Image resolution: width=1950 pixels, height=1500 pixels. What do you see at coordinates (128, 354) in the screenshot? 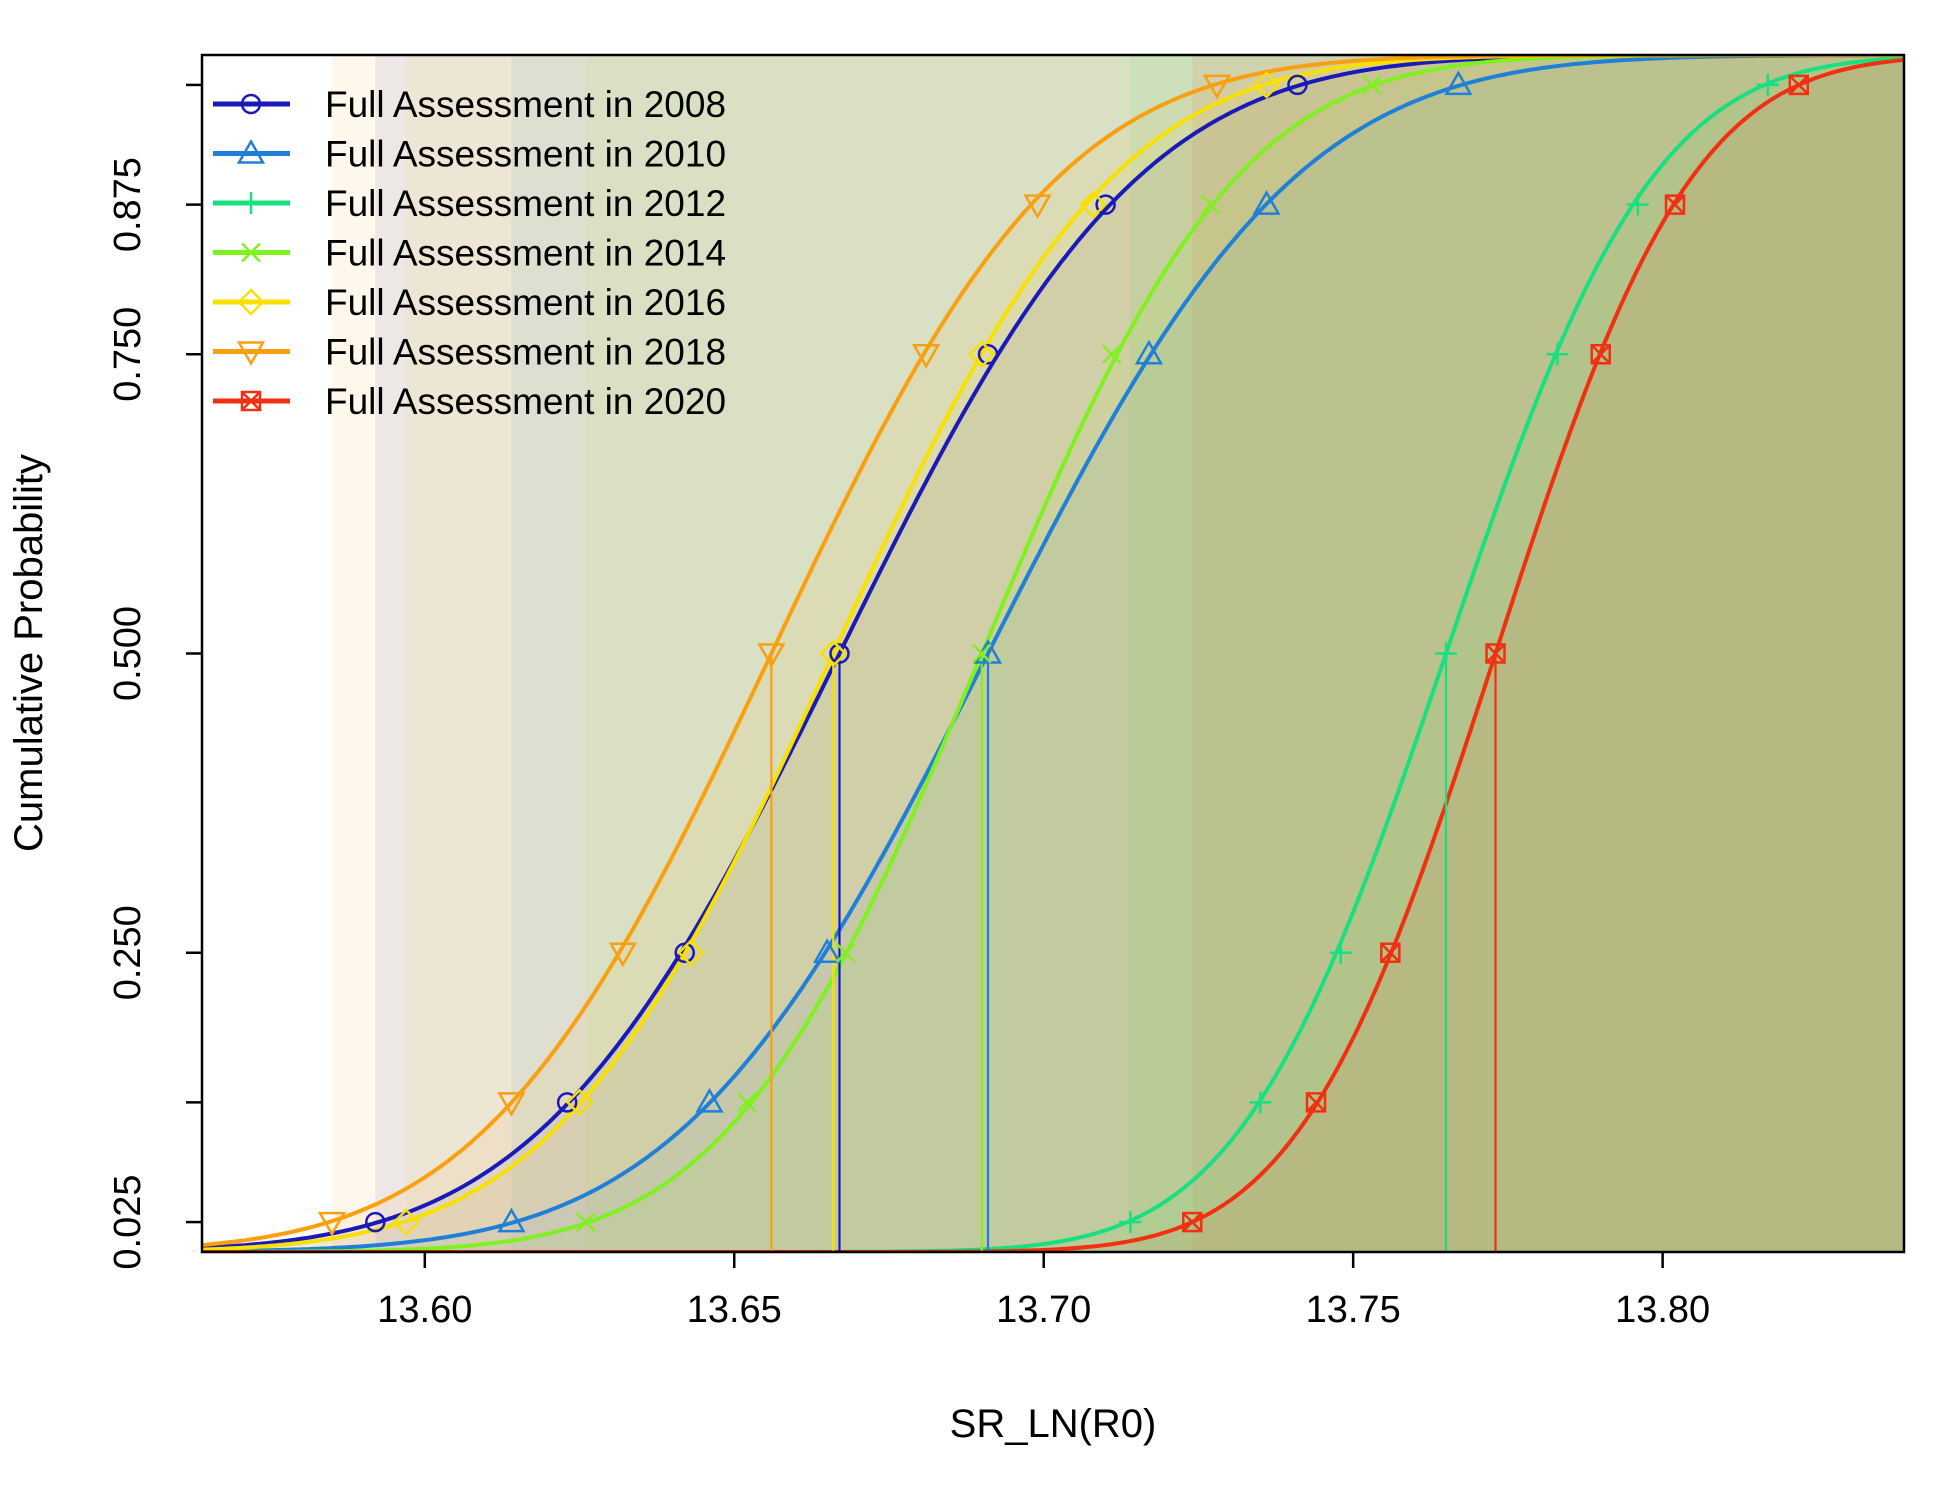
I see `y-tick-label-3: 0.750` at bounding box center [128, 354].